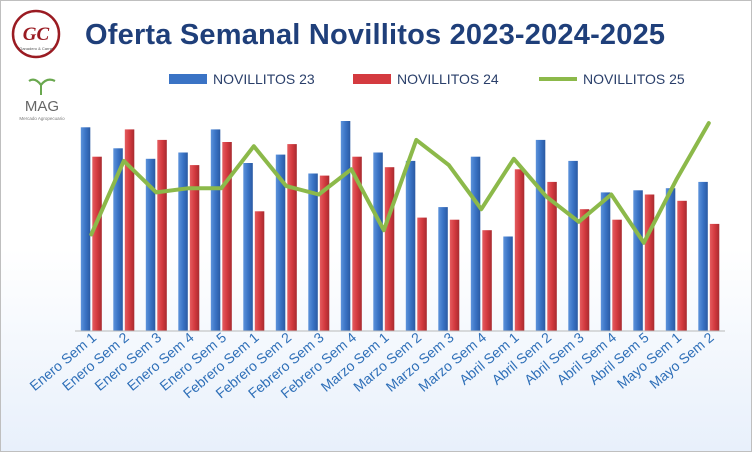  I want to click on legend-label-novillitos-24: NOVILLITOS 24, so click(448, 79).